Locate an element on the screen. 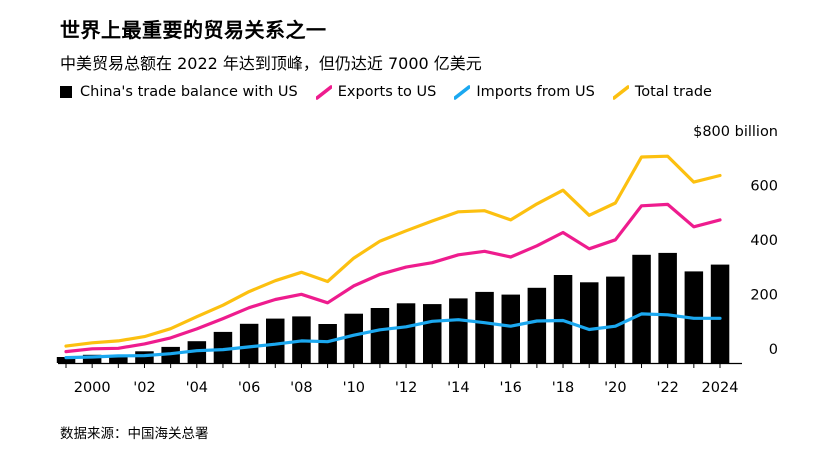  y-axis: 0 200 400 600 $800 billion is located at coordinates (735, 241).